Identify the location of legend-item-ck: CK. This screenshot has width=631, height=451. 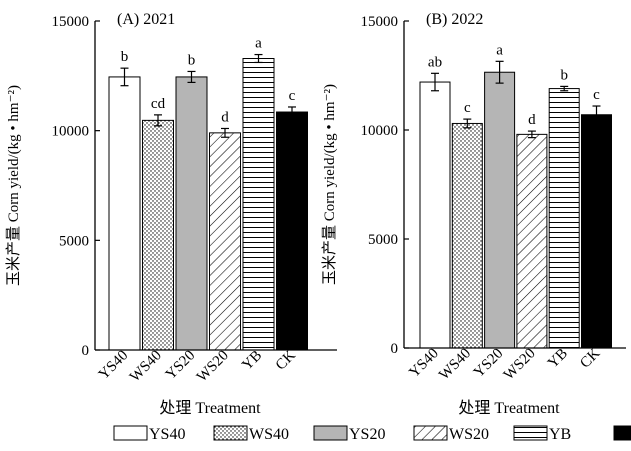
(622, 433).